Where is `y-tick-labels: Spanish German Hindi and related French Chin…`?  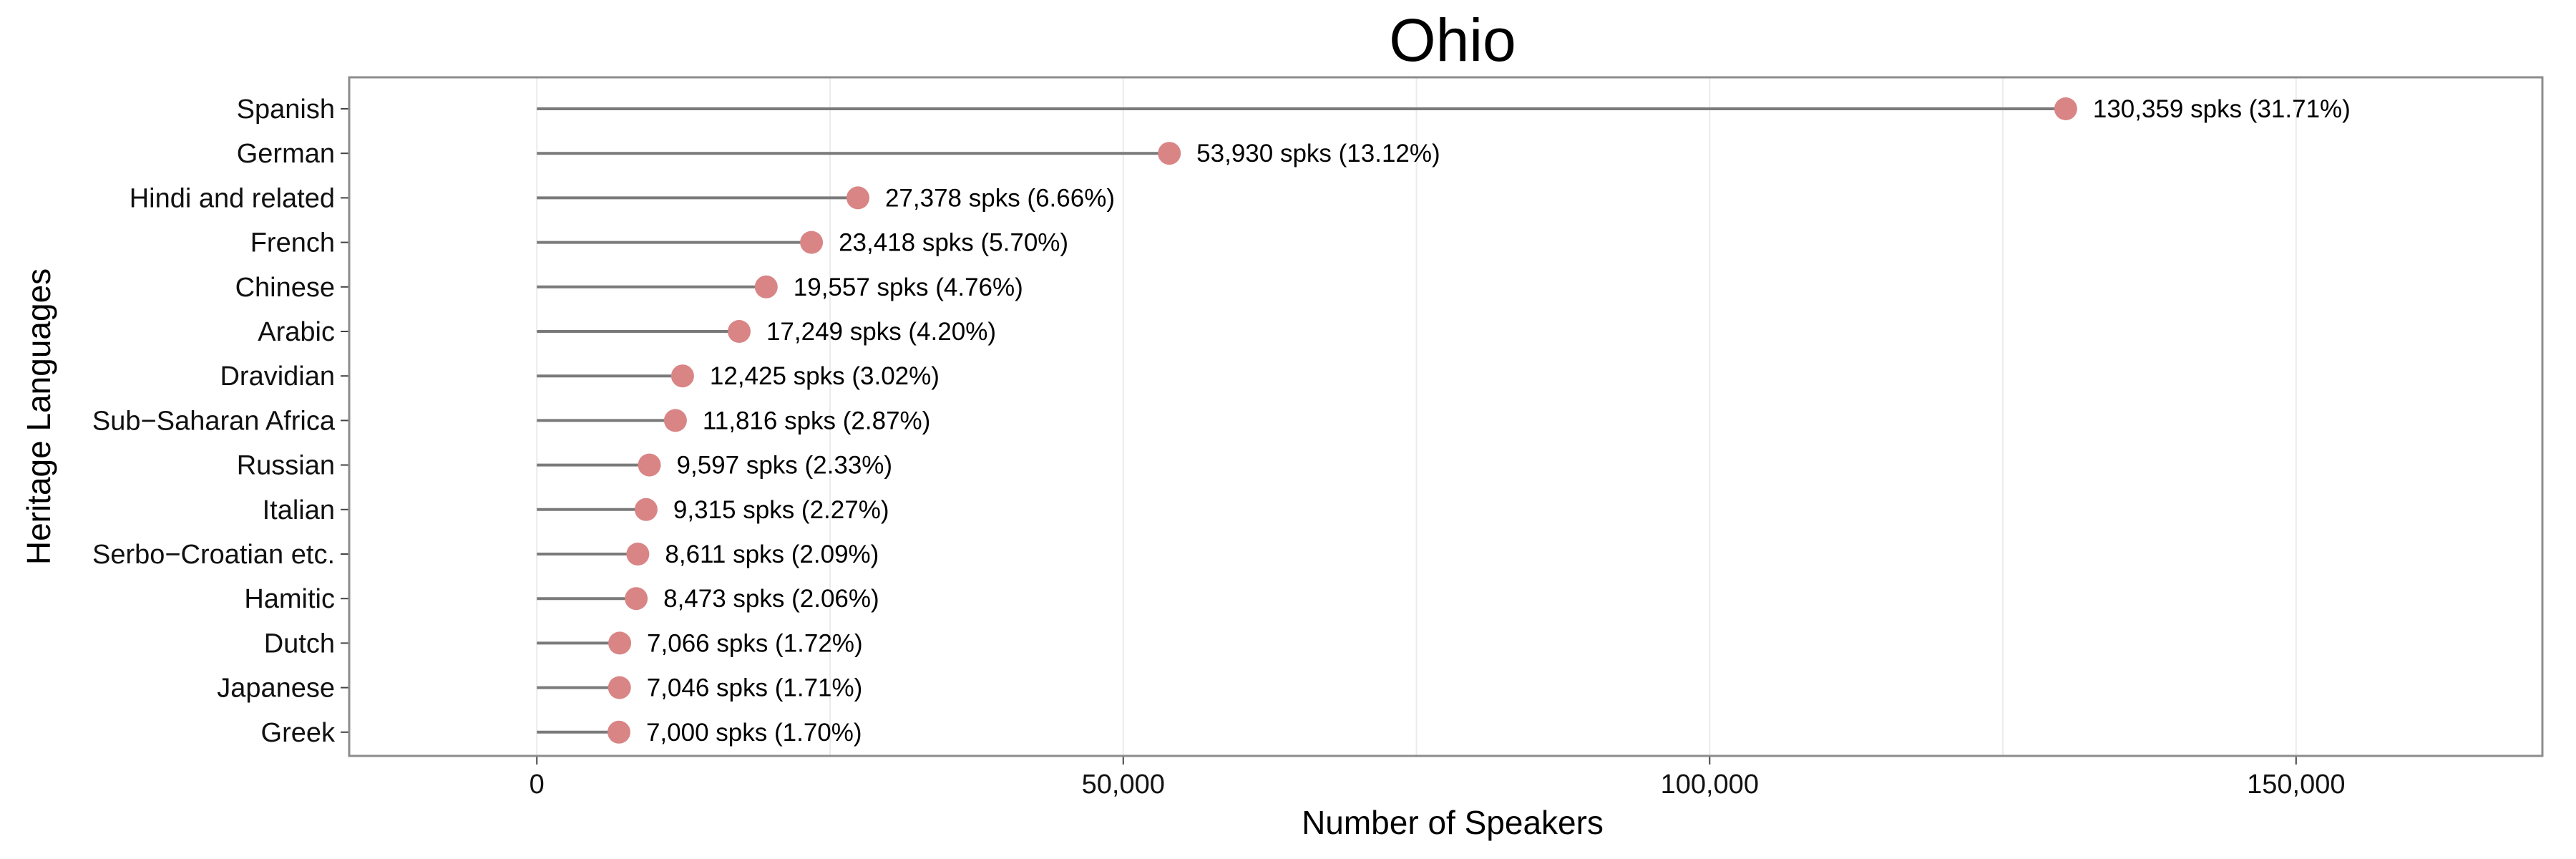
y-tick-labels: Spanish German Hindi and related French Chin… is located at coordinates (220, 421).